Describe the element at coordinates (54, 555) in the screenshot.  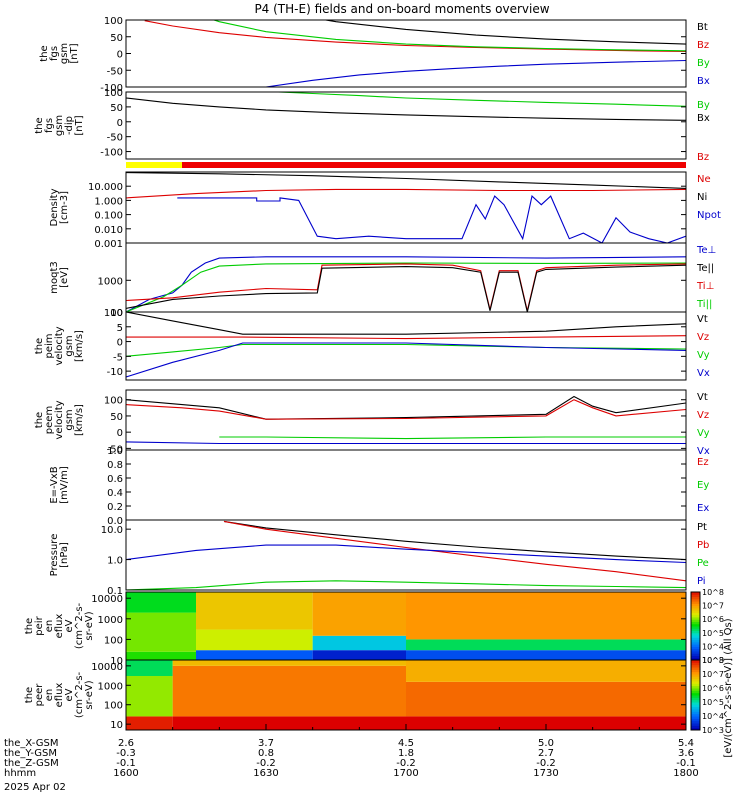
I see `y-label-line: Pressure` at that location.